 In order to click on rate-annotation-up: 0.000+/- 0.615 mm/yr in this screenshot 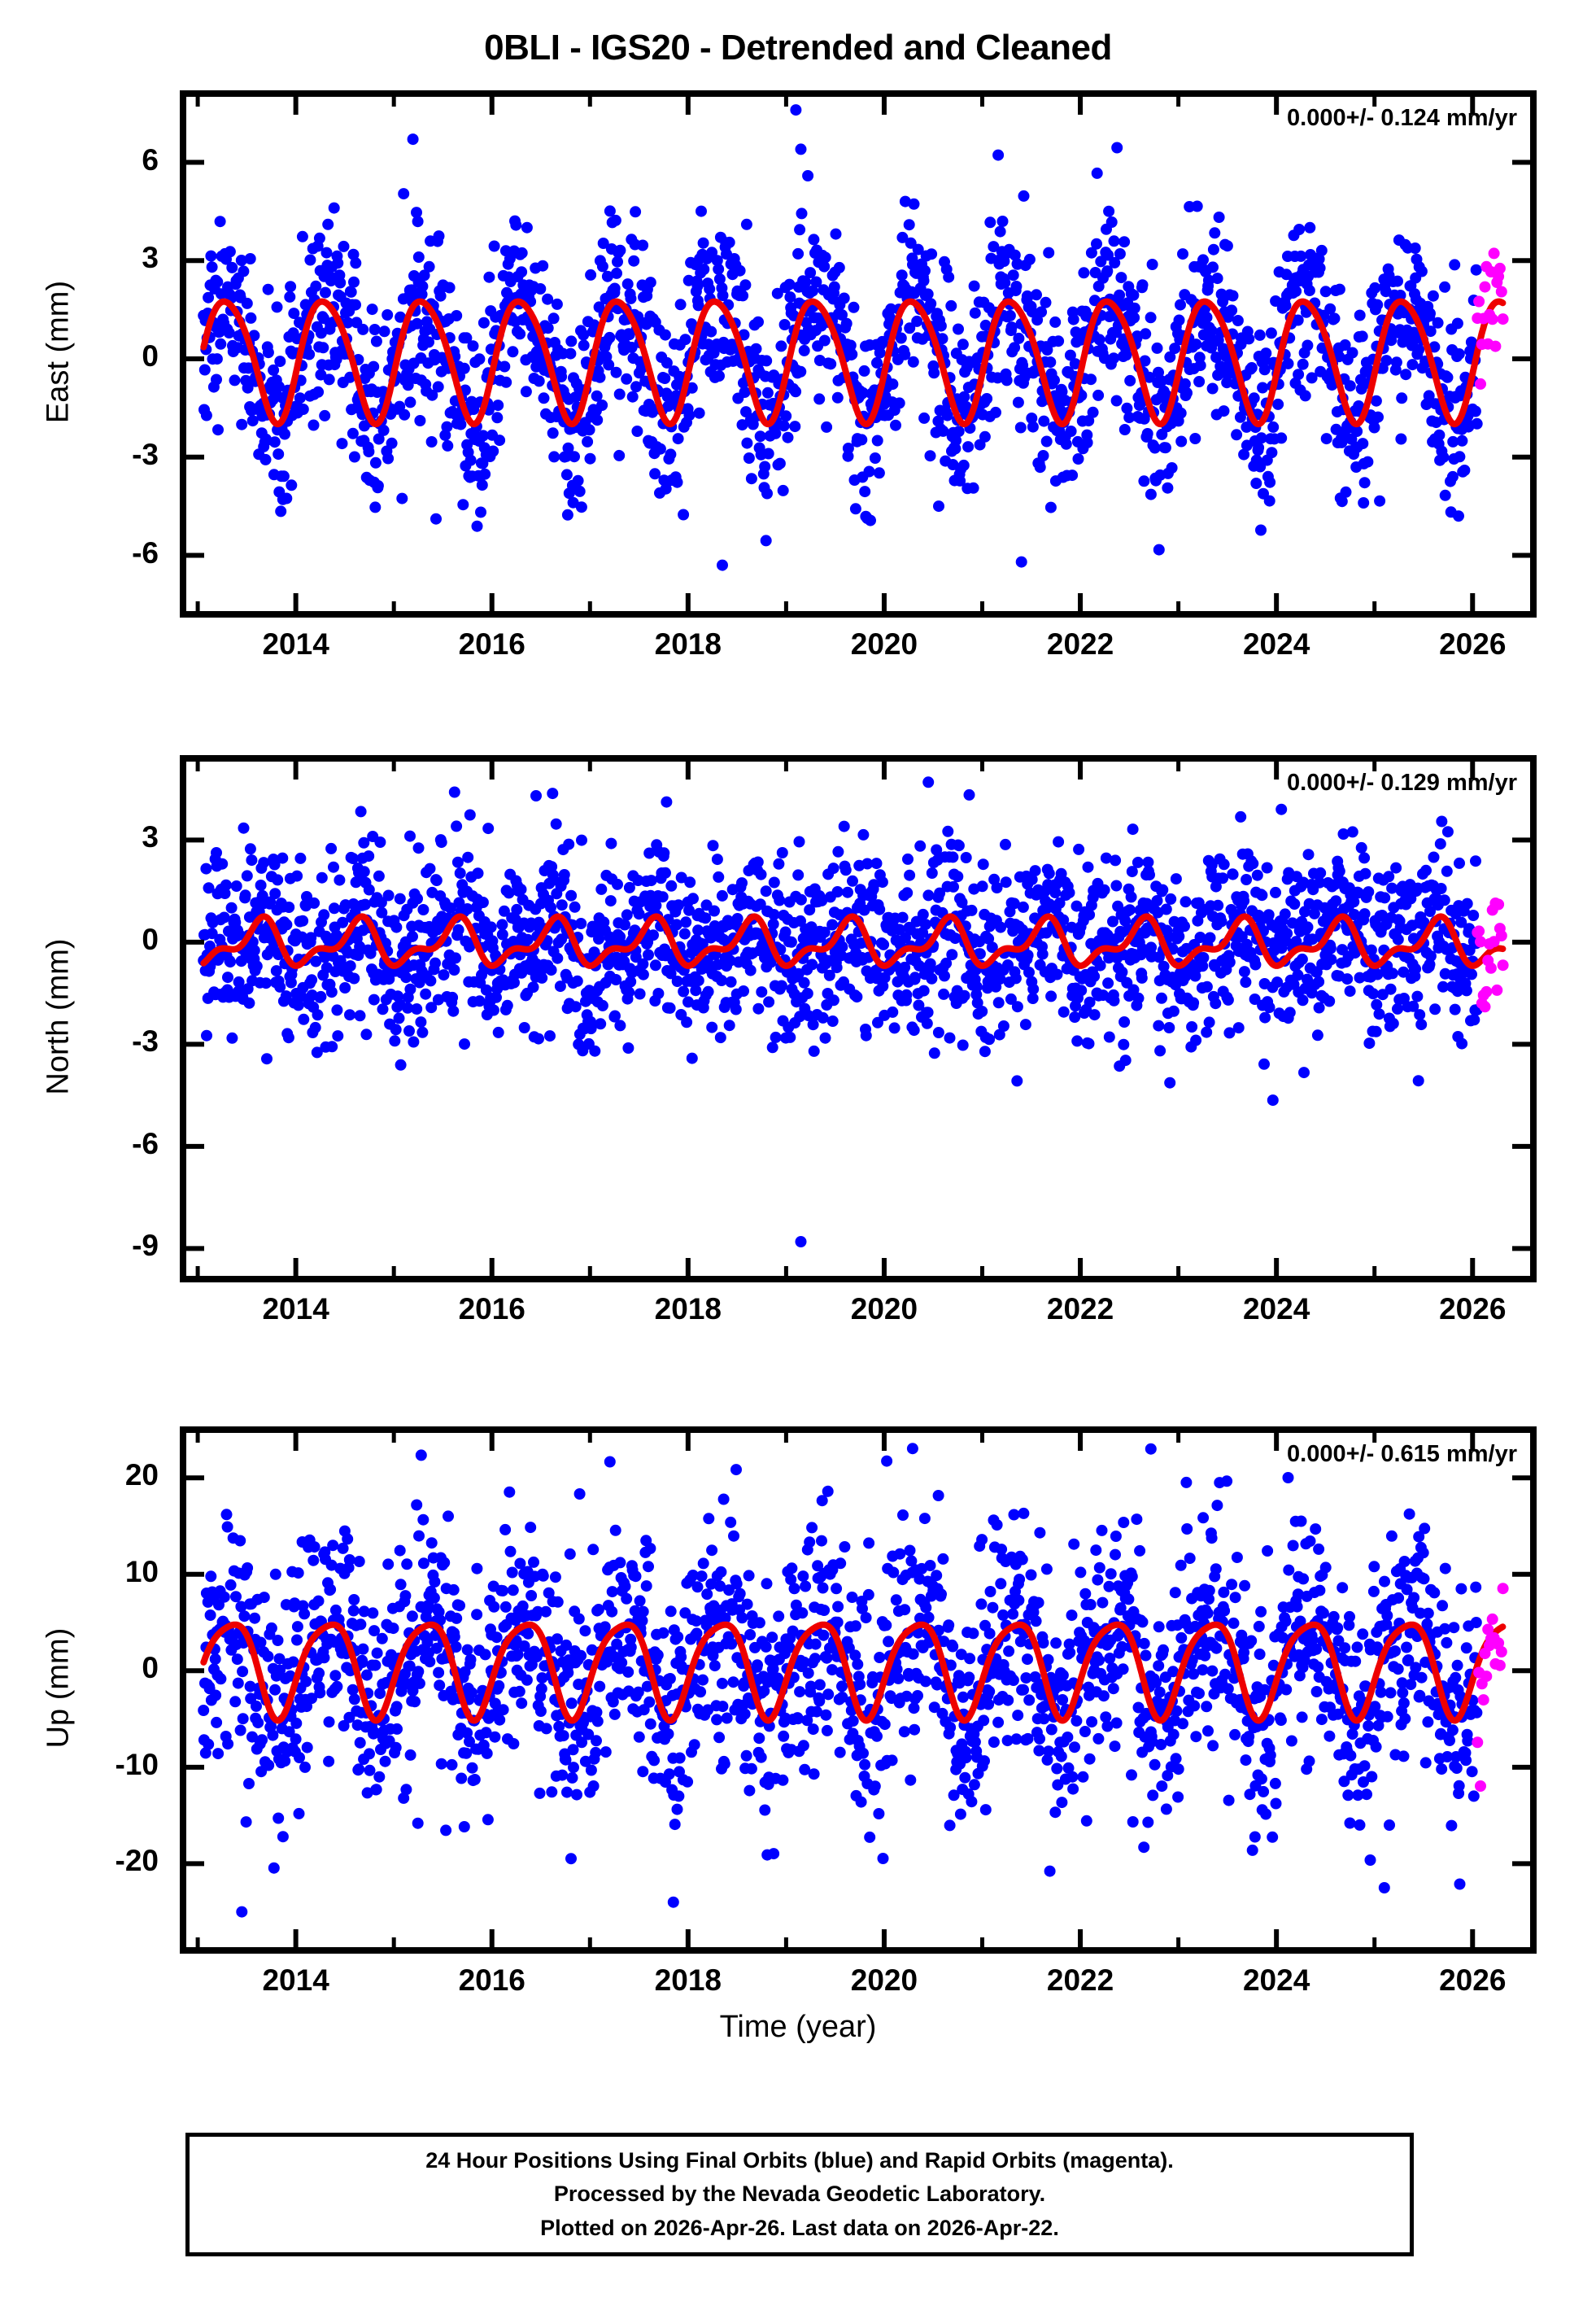, I will do `click(1402, 1454)`.